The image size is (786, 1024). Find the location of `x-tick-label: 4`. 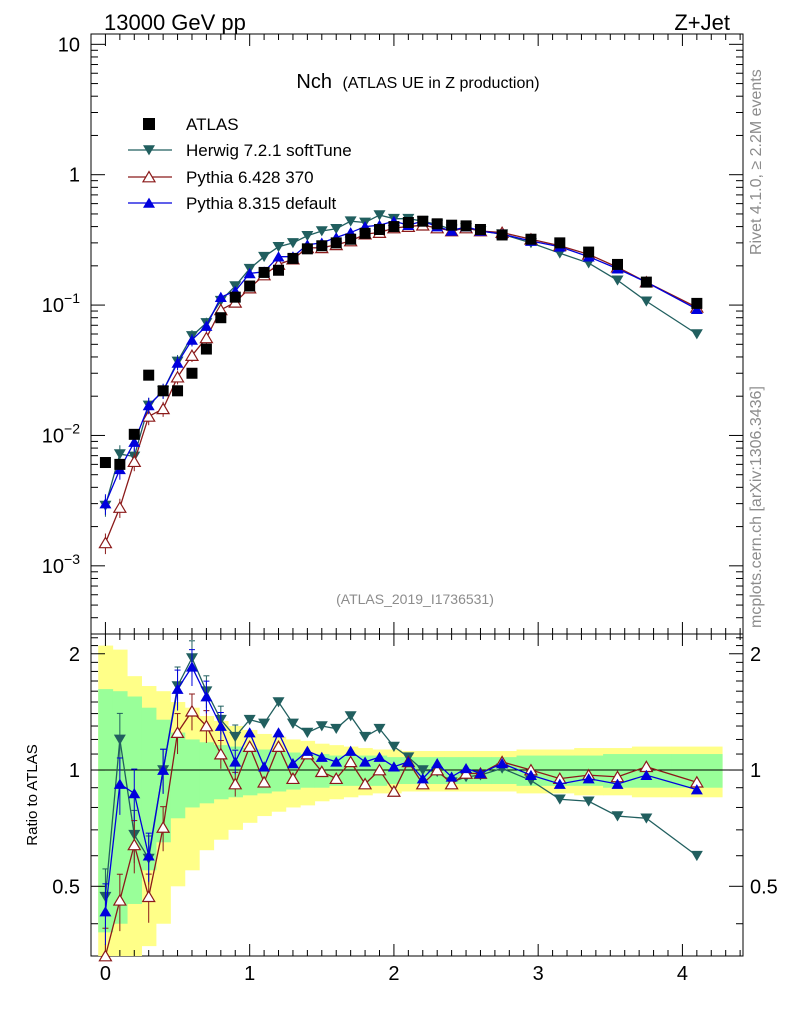

x-tick-label: 4 is located at coordinates (682, 974).